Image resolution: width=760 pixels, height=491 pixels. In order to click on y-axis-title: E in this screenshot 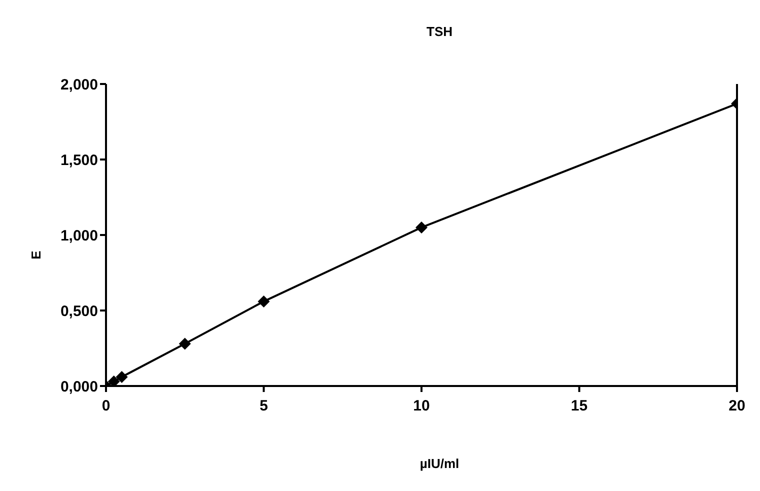, I will do `click(36, 255)`.